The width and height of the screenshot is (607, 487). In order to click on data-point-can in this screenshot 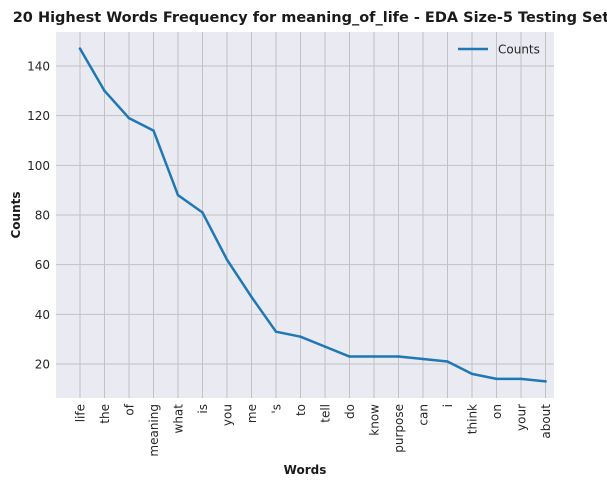, I will do `click(423, 359)`.